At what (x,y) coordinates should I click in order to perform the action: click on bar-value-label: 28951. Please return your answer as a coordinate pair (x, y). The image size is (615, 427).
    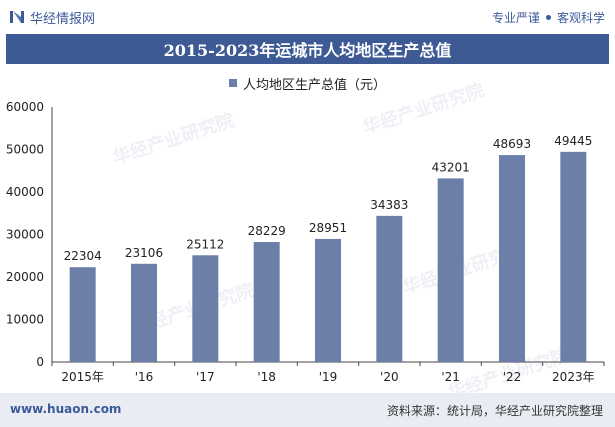
    Looking at the image, I should click on (328, 228).